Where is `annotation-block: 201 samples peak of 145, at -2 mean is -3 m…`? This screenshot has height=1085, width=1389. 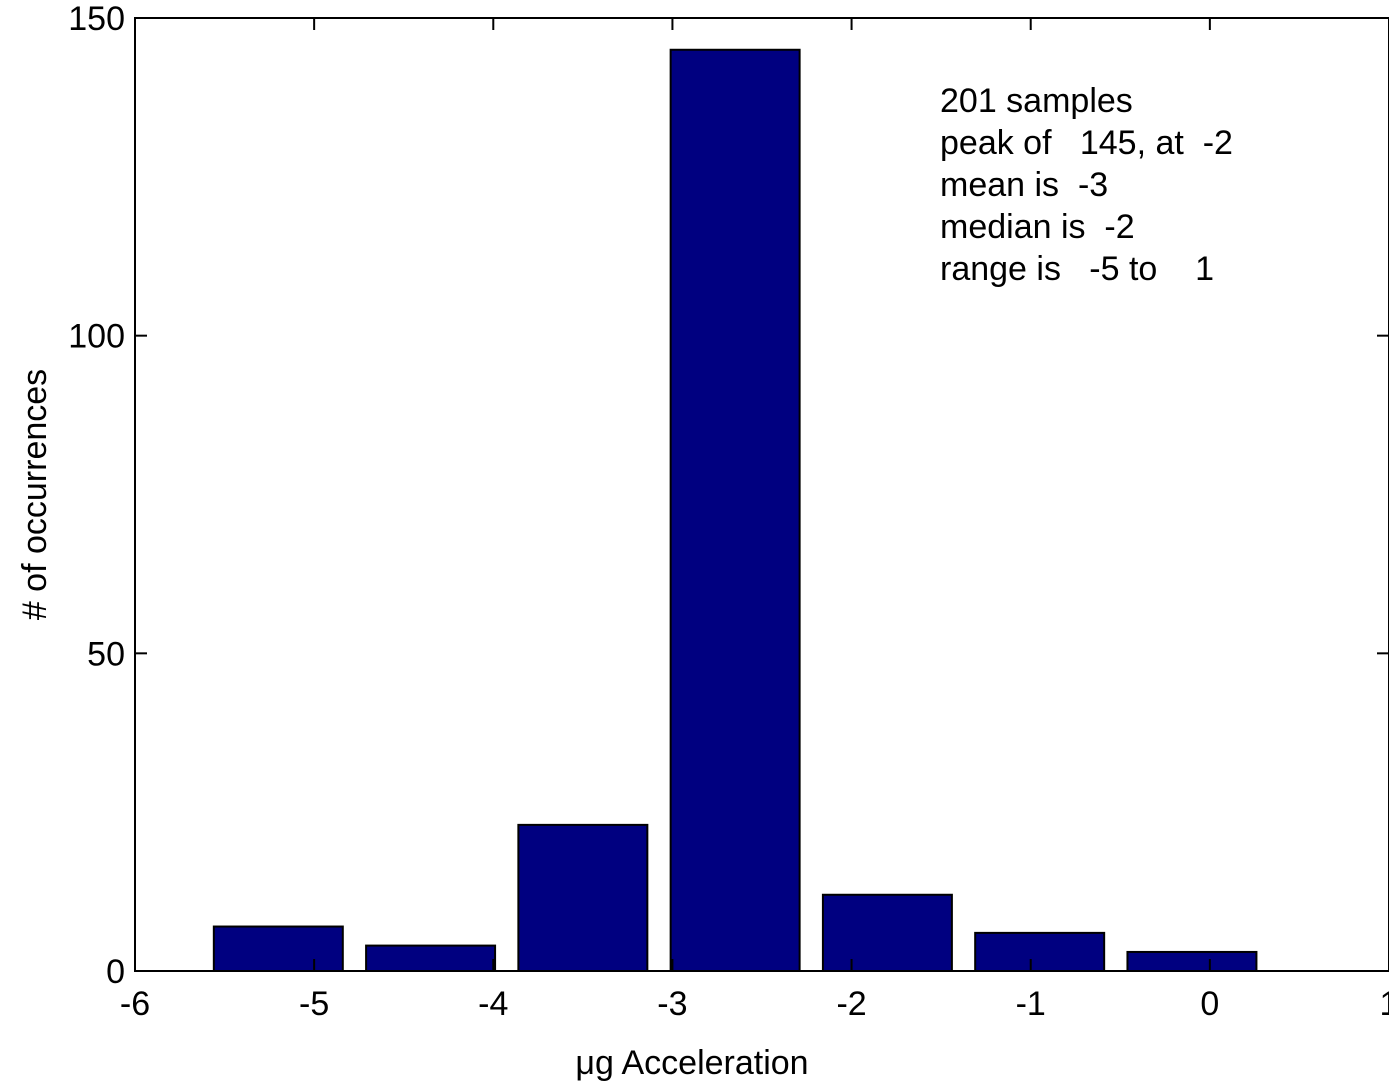 annotation-block: 201 samples peak of 145, at -2 mean is -3 m… is located at coordinates (1086, 185).